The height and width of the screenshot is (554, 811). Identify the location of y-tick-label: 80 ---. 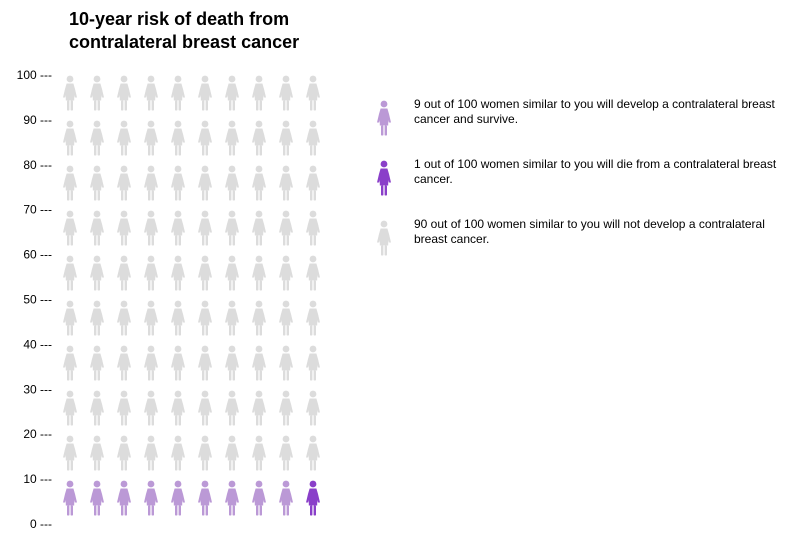
(37, 165).